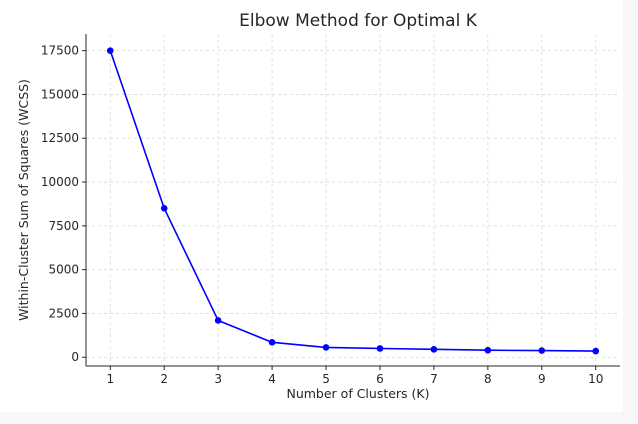  Describe the element at coordinates (434, 379) in the screenshot. I see `x-tick-label: 7` at that location.